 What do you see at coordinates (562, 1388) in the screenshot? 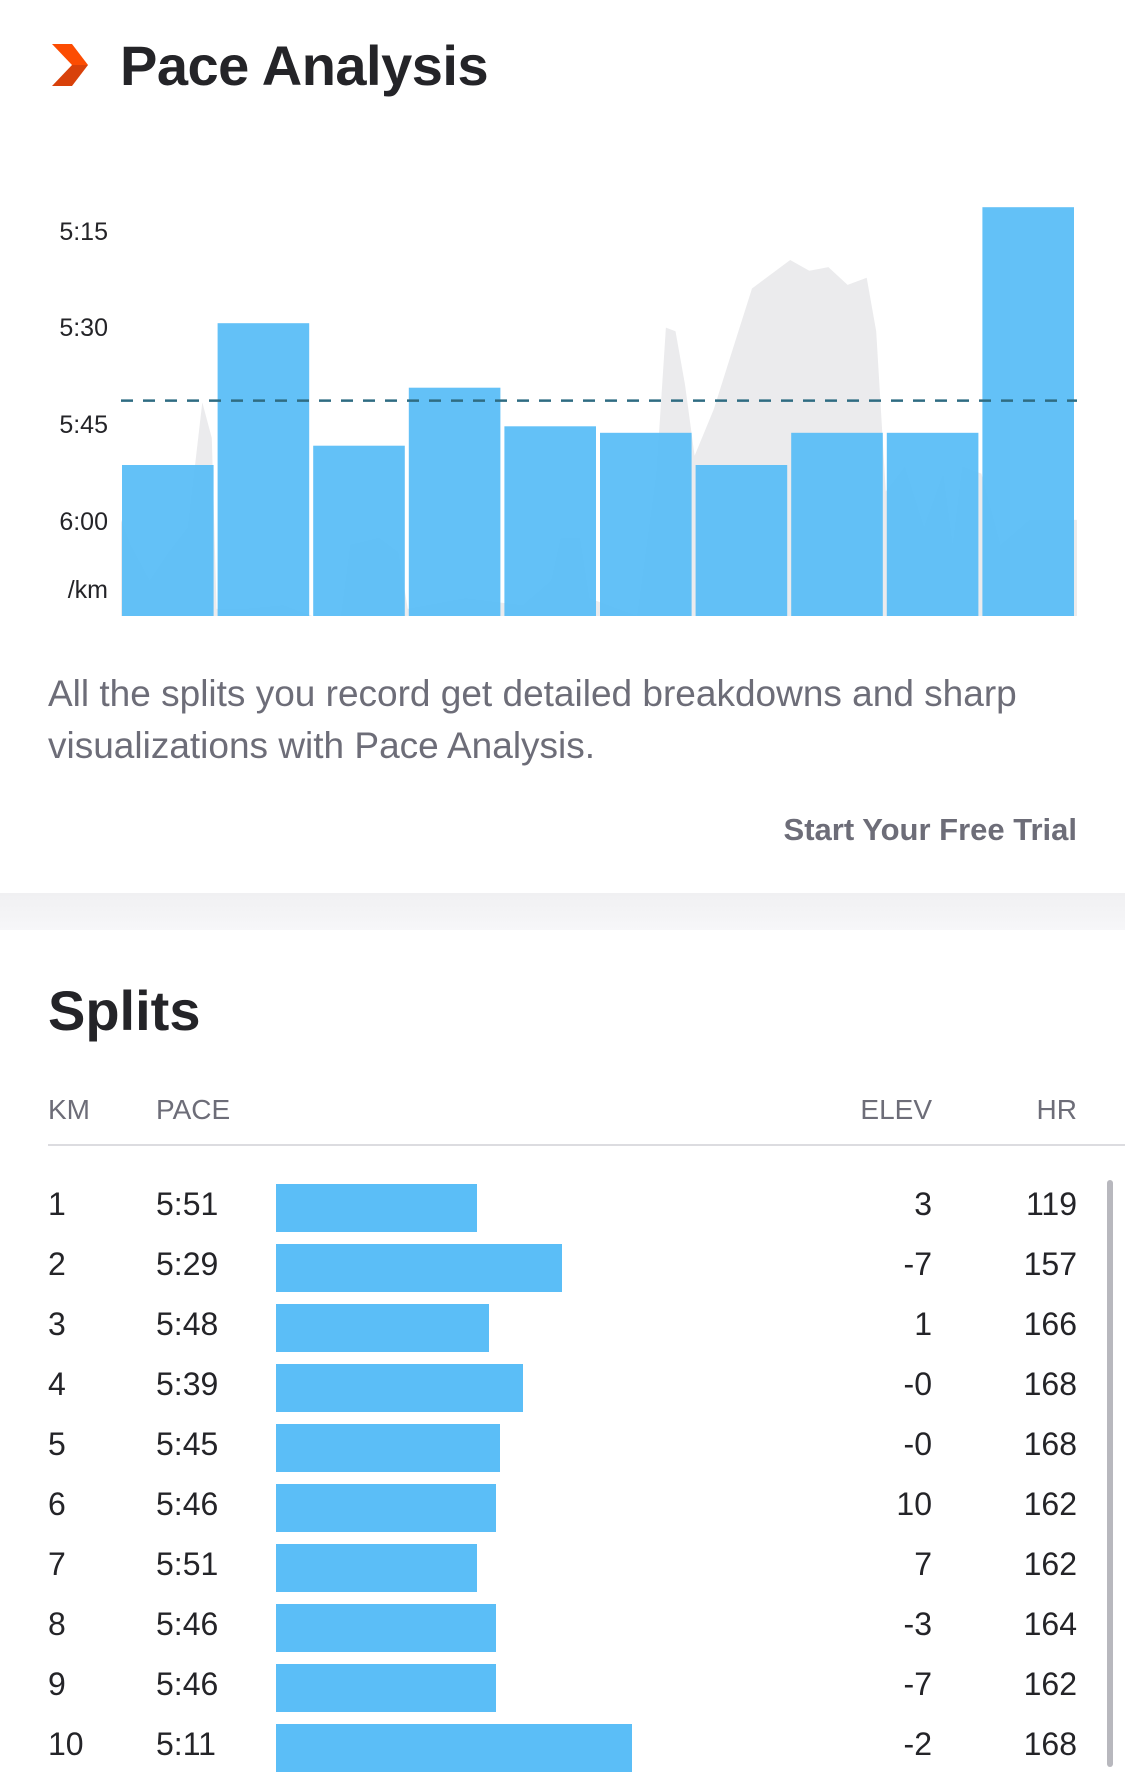
I see `table-row: 4 5:39 -0 168` at bounding box center [562, 1388].